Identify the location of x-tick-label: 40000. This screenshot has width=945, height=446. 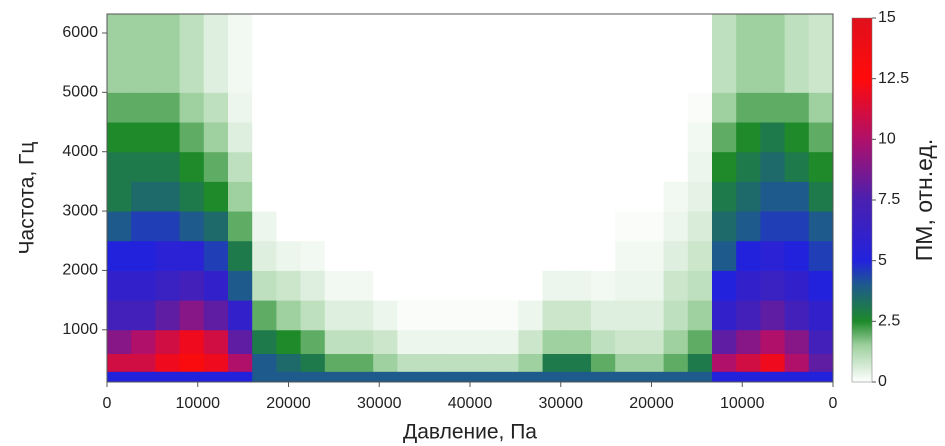
(470, 403).